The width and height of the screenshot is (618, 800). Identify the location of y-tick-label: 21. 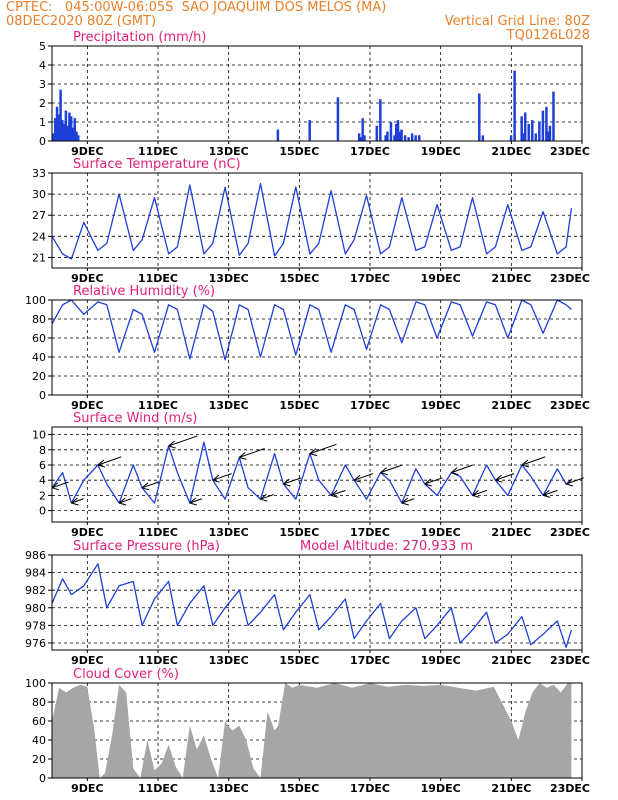
(39, 257).